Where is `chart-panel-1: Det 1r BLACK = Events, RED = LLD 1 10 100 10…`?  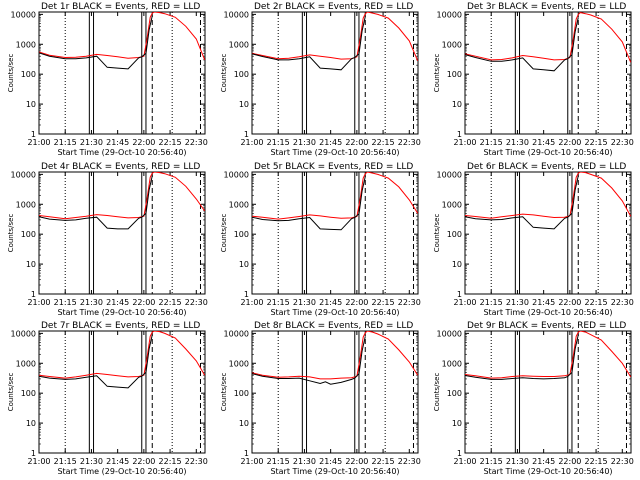
chart-panel-1: Det 1r BLACK = Events, RED = LLD 1 10 100 10… is located at coordinates (107, 79).